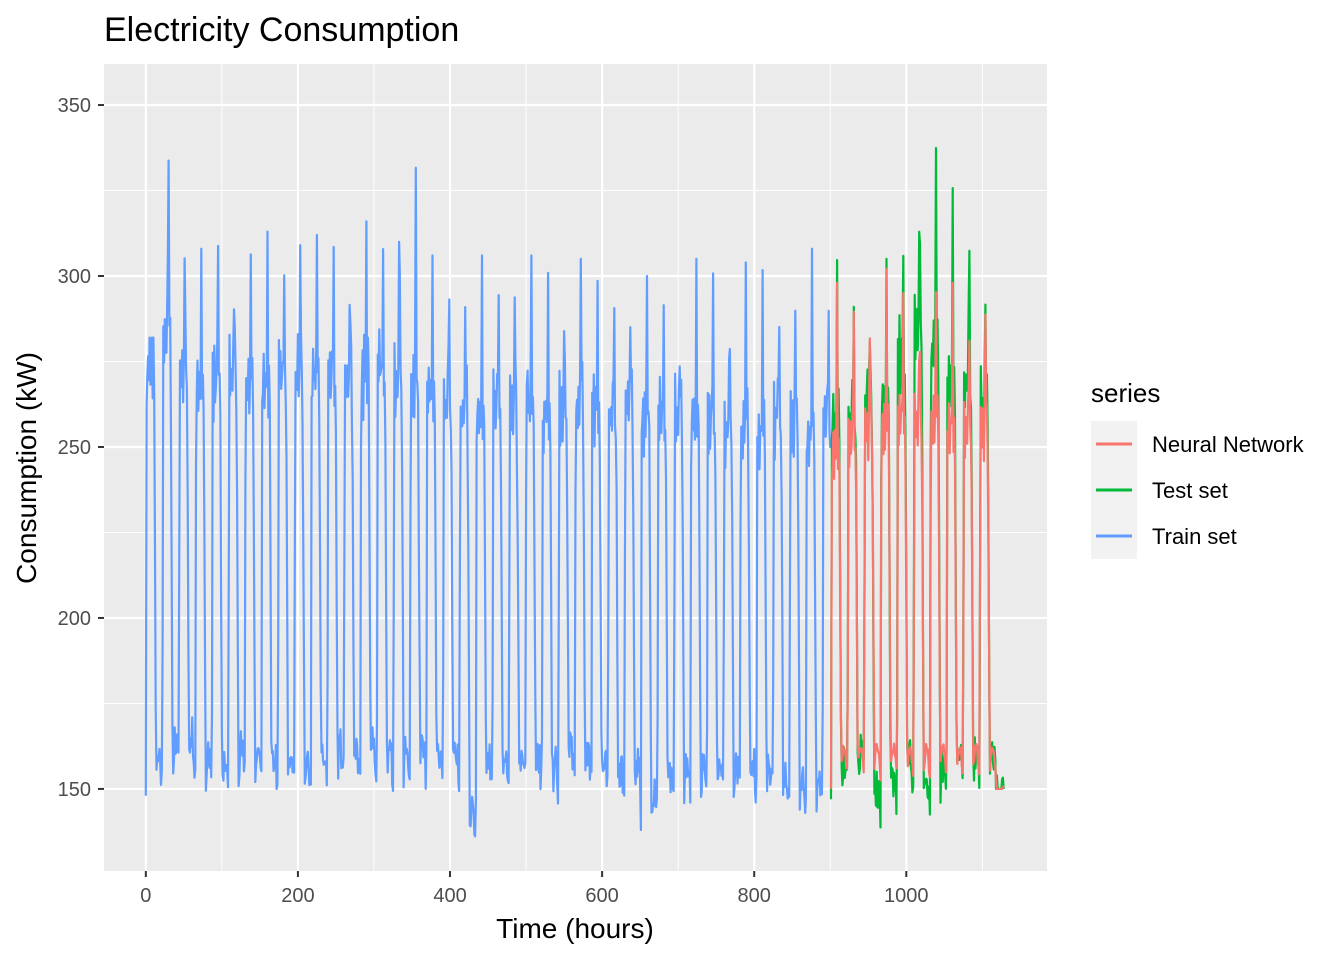 Image resolution: width=1344 pixels, height=960 pixels. Describe the element at coordinates (1194, 536) in the screenshot. I see `legend-label-train-set: Train set` at that location.